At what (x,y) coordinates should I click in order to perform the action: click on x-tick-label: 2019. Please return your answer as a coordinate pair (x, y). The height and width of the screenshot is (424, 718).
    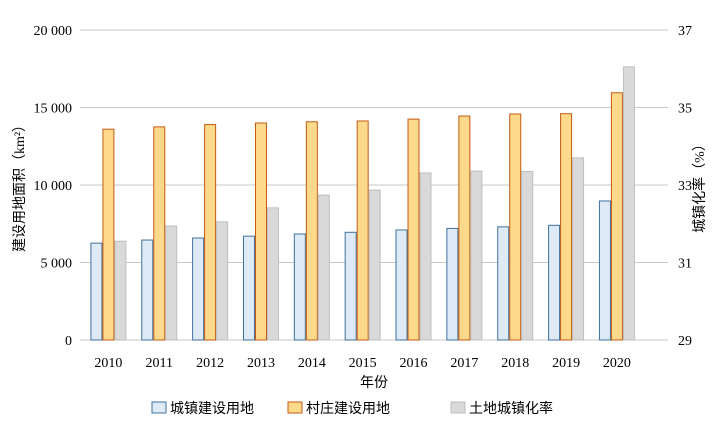
    Looking at the image, I should click on (566, 363).